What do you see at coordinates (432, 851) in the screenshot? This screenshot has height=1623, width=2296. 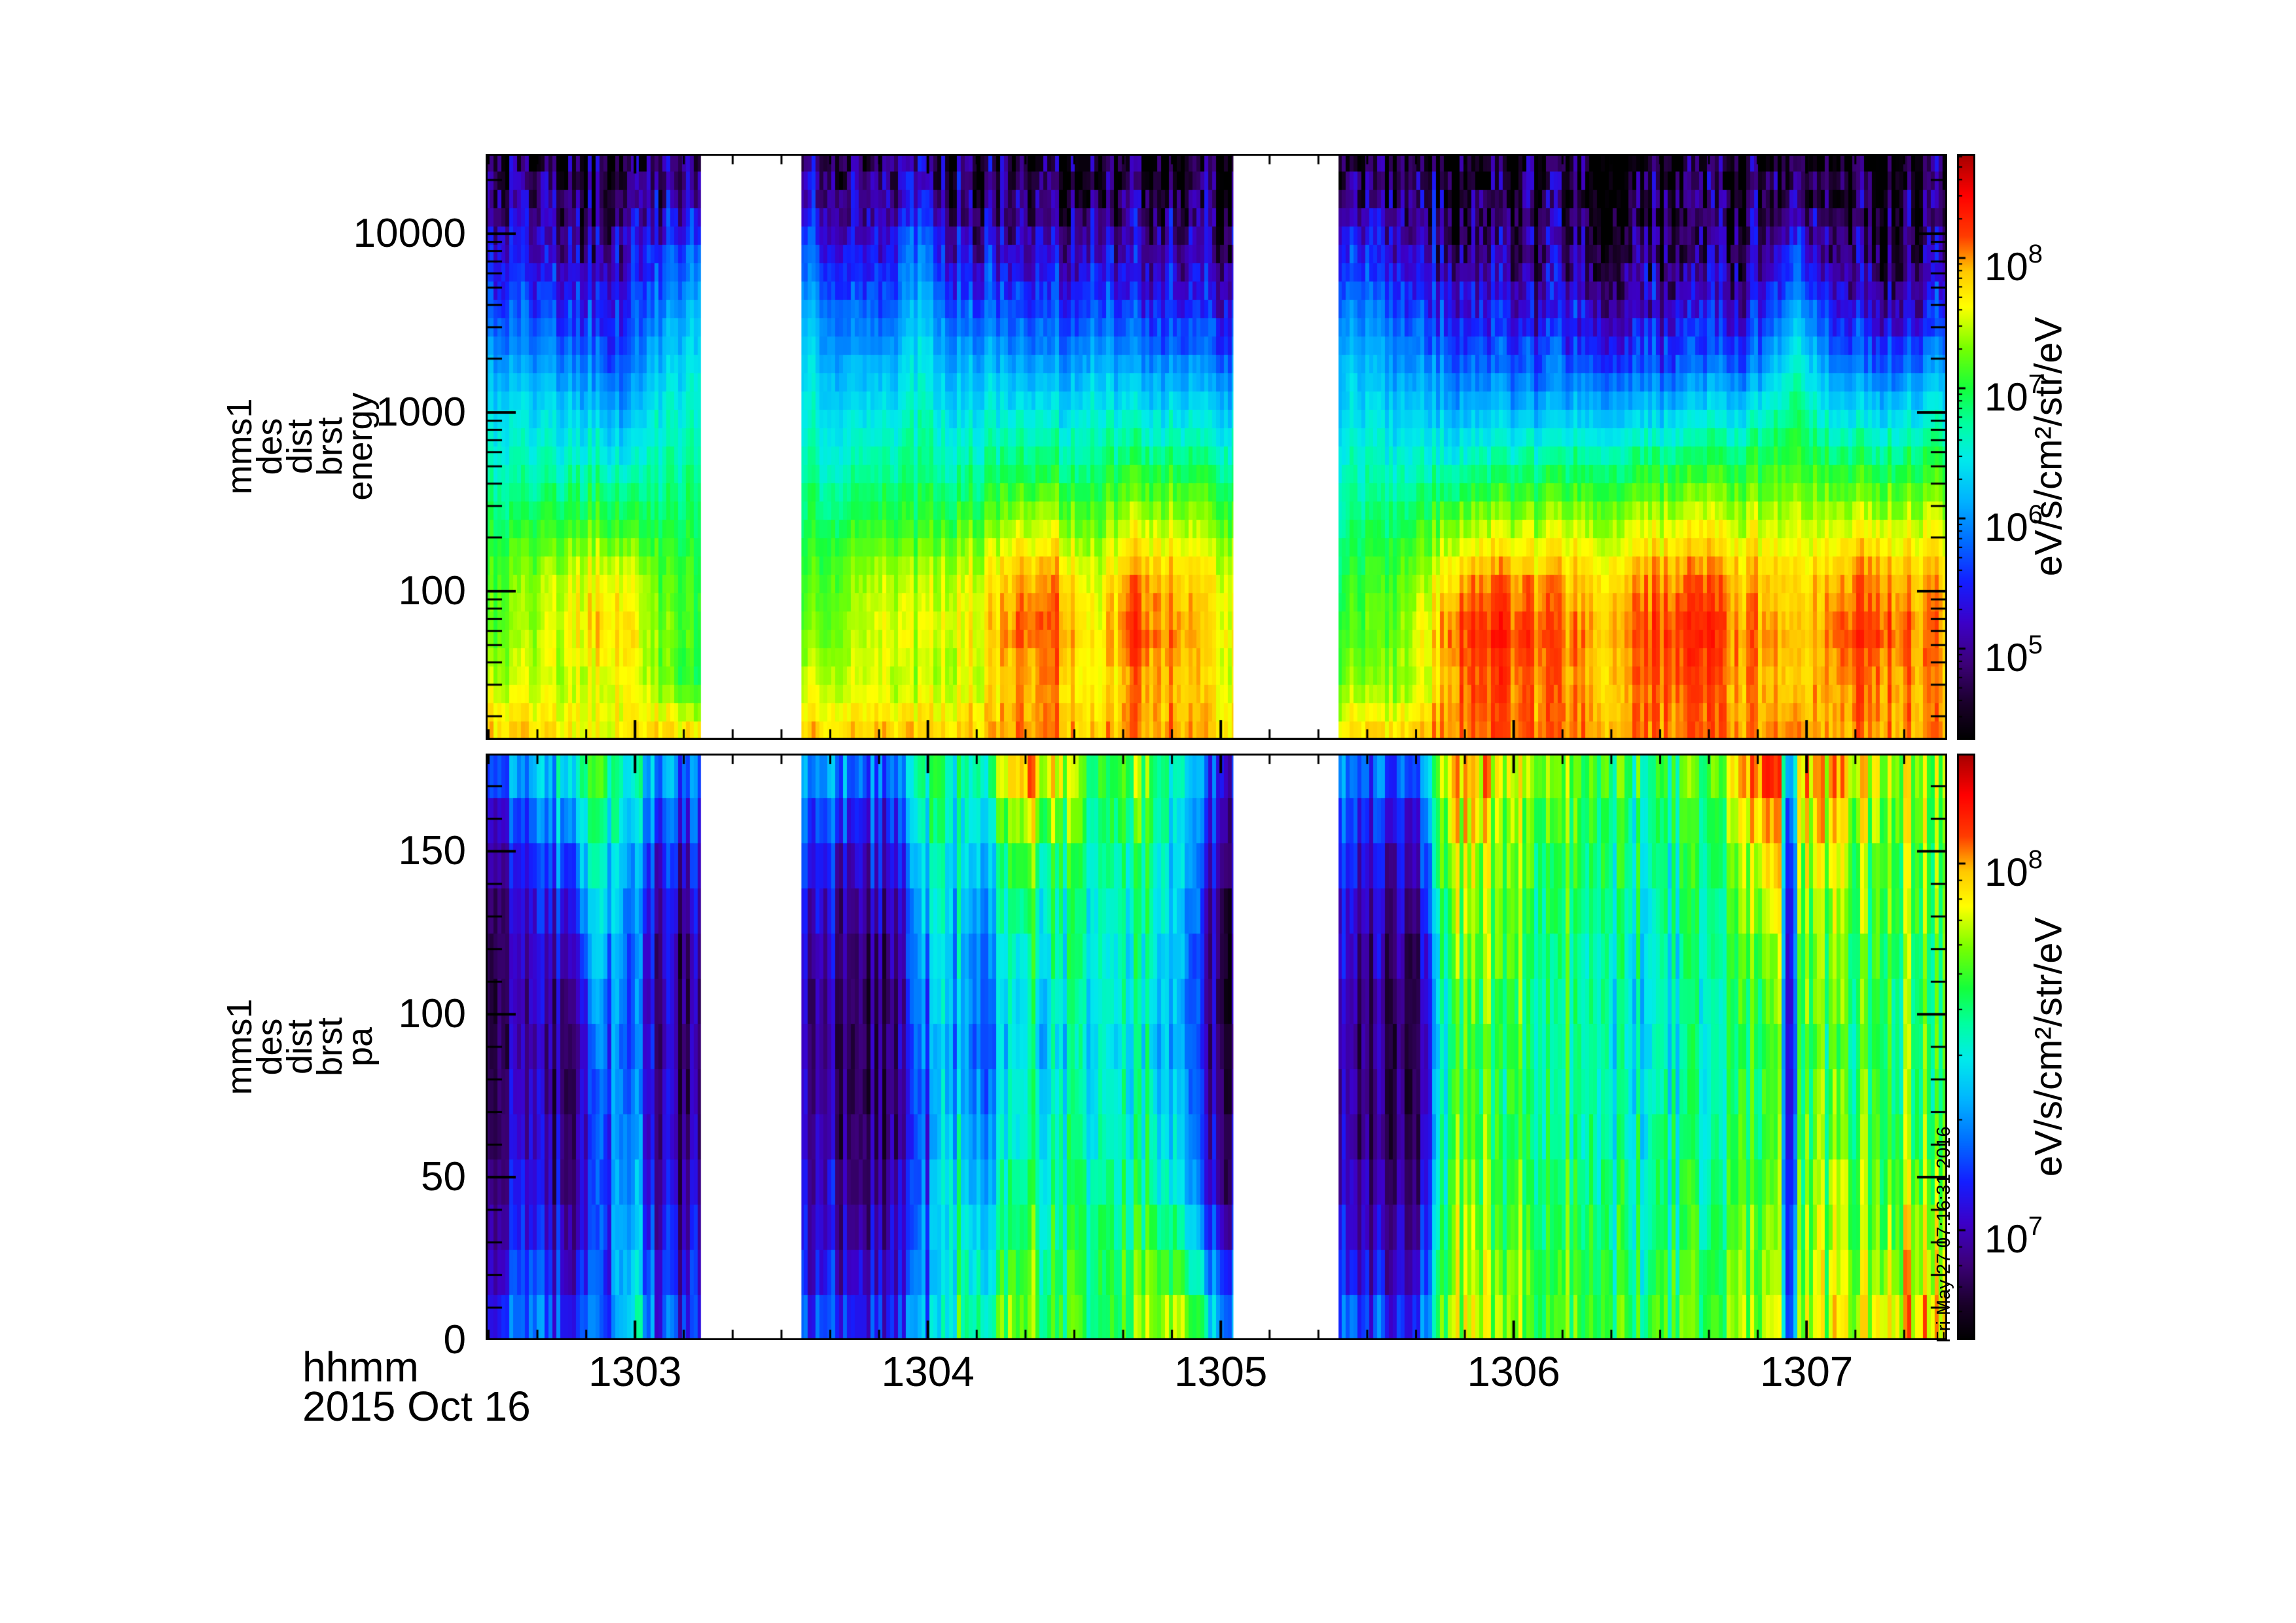 I see `y-tick-label-pitch-angle: 150` at bounding box center [432, 851].